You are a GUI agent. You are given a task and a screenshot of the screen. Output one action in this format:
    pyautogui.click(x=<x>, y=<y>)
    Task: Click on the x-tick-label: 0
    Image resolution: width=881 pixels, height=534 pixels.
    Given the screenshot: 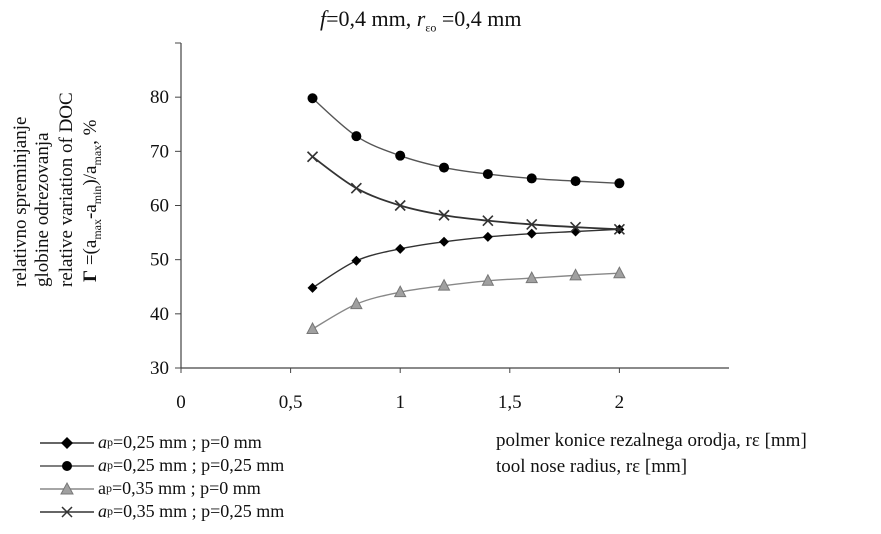 What is the action you would take?
    pyautogui.click(x=181, y=402)
    